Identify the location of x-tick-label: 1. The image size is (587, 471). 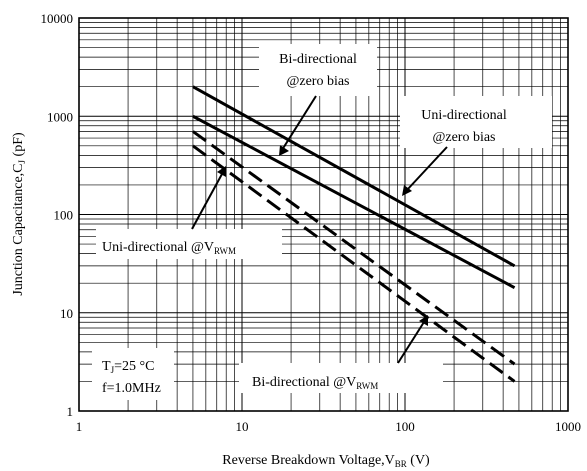
(79, 426).